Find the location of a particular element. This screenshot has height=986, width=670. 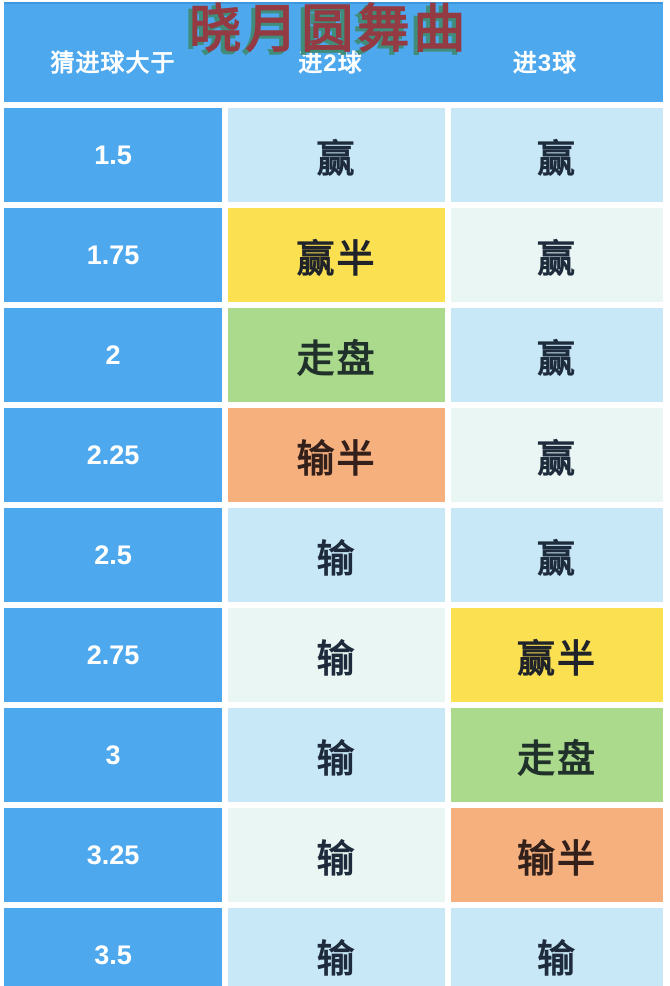

line-cell: 3 is located at coordinates (113, 755).